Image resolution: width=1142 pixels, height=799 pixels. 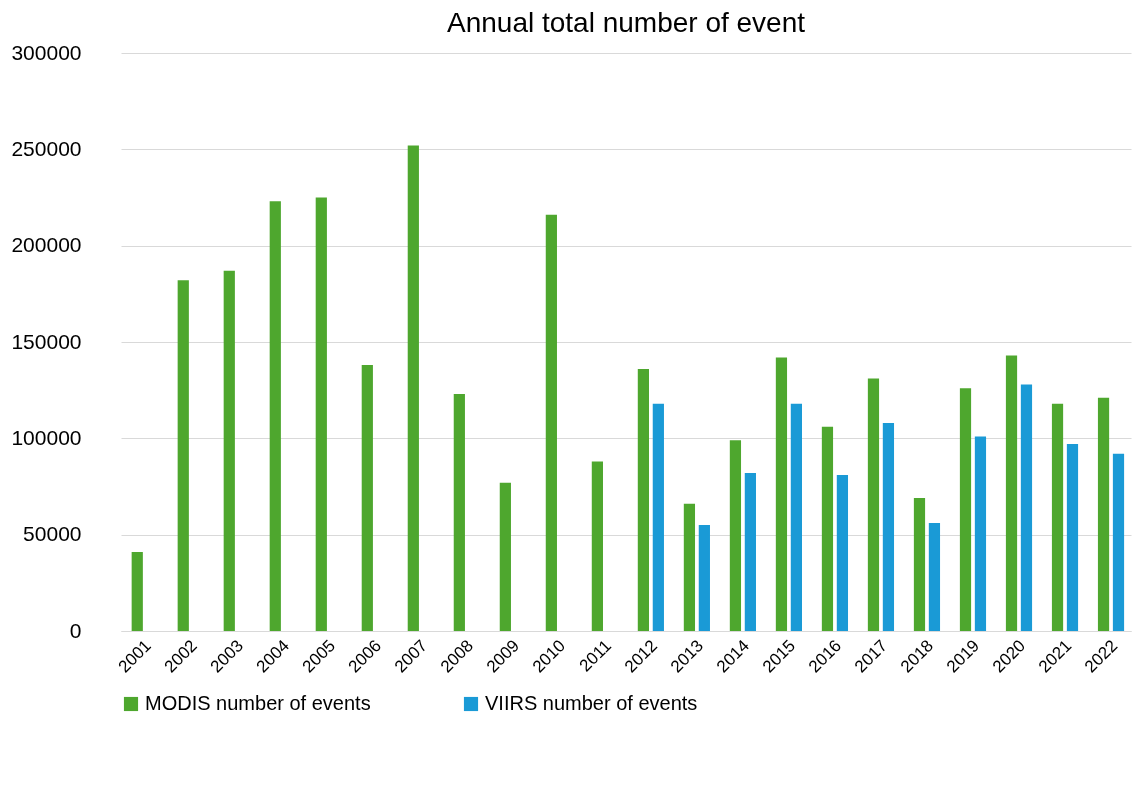 I want to click on y-tick-label: 0, so click(x=75, y=630).